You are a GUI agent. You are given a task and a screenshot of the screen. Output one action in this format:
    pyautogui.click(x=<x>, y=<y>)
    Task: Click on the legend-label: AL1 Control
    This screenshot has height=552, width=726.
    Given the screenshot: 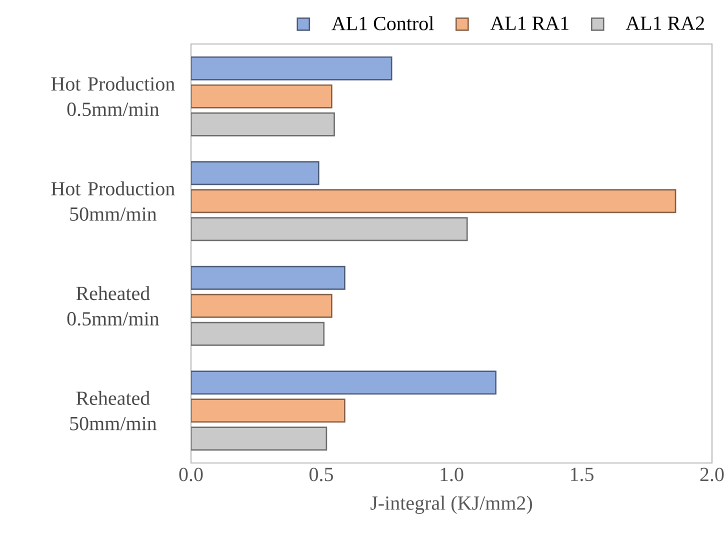 What is the action you would take?
    pyautogui.click(x=383, y=23)
    